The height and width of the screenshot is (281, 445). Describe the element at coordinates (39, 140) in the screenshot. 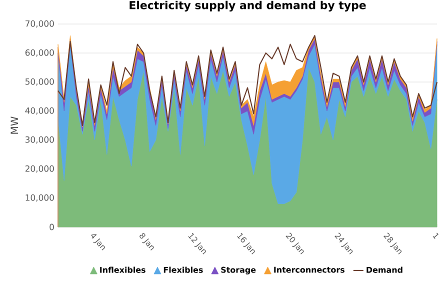

I see `y-tick-label: 30,000` at that location.